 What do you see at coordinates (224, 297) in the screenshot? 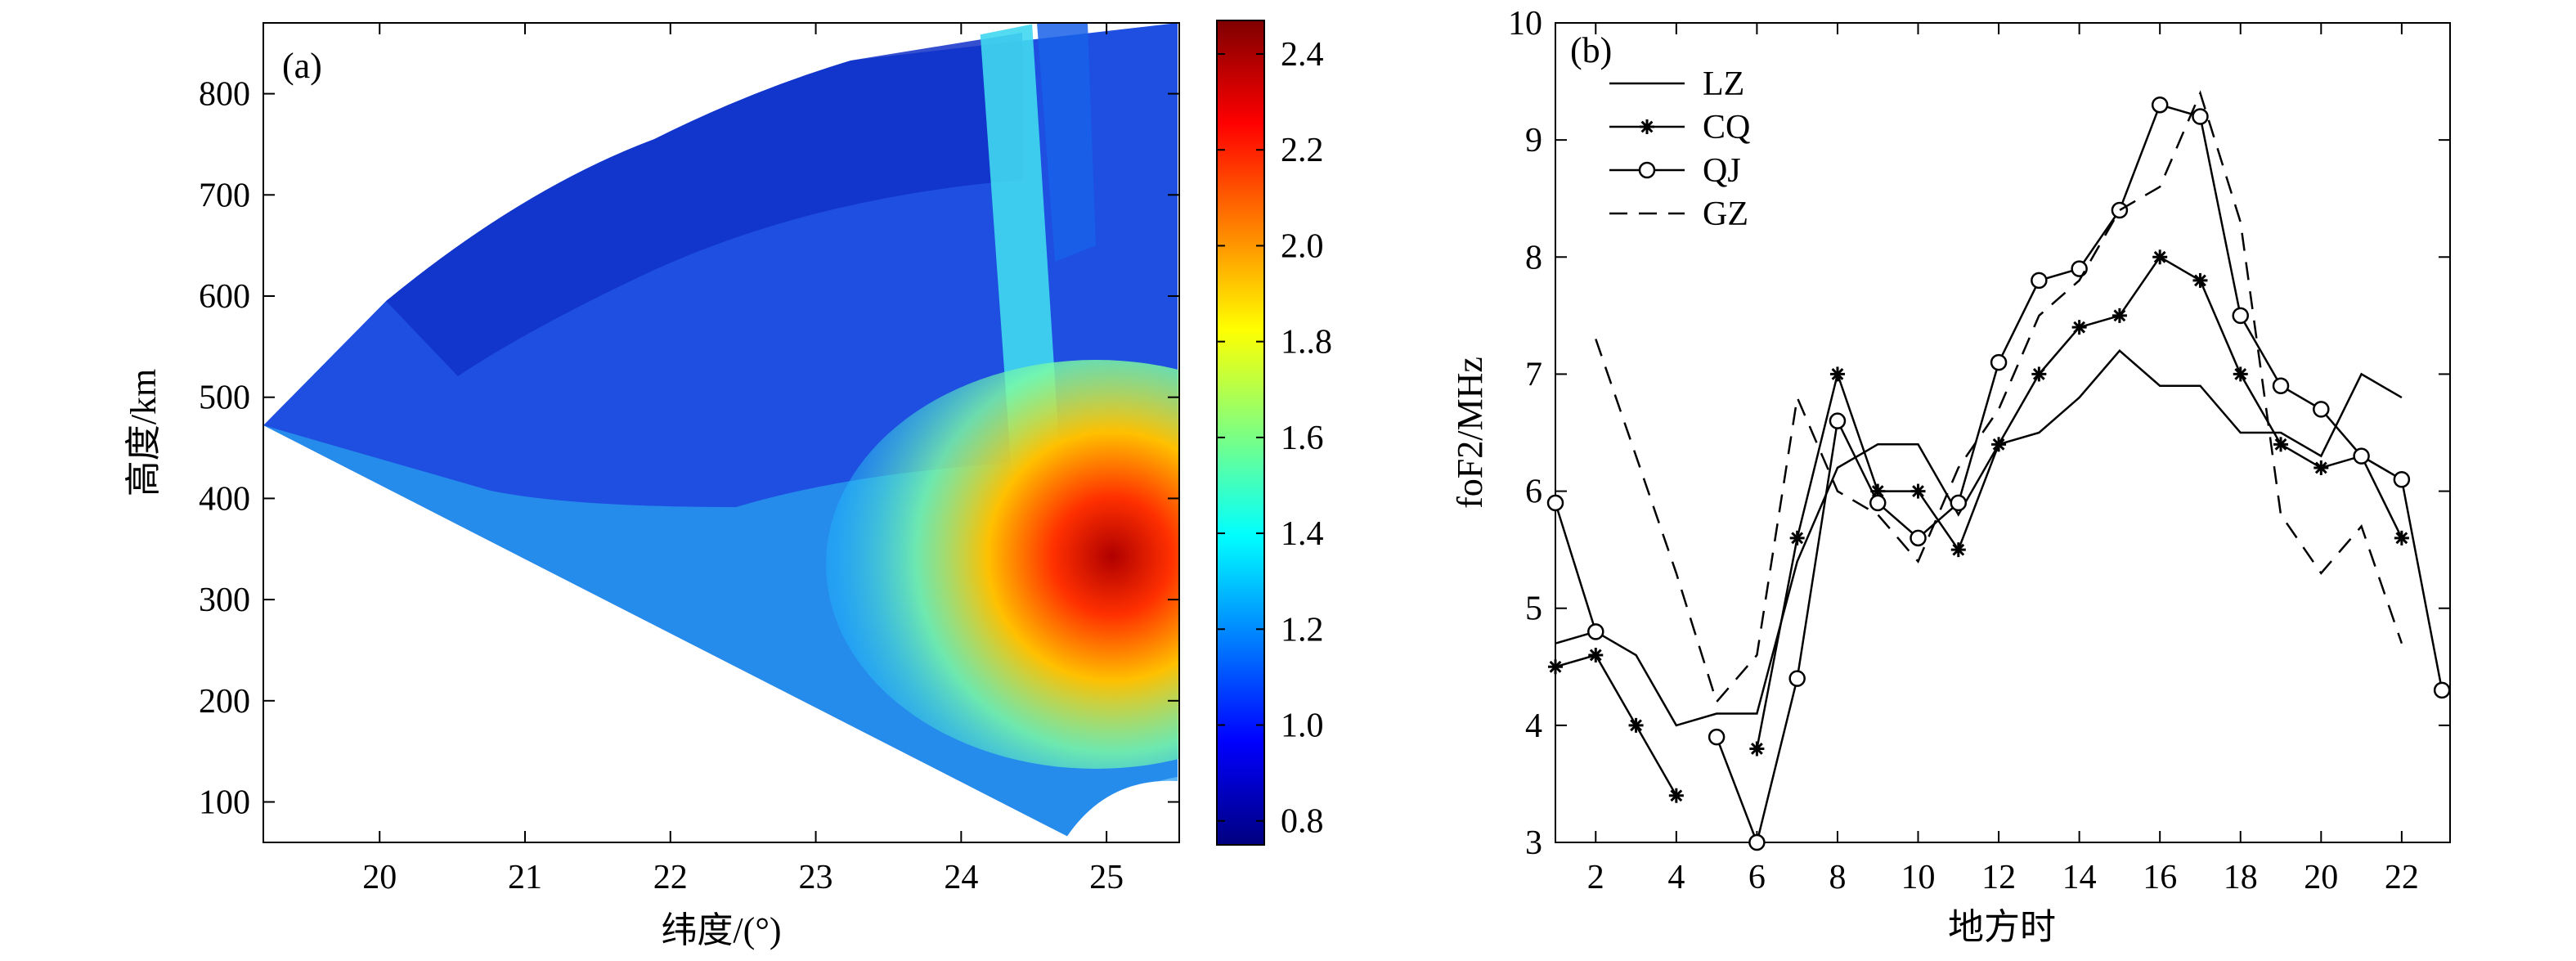
I see `panel-a-y-tick-label: 600` at bounding box center [224, 297].